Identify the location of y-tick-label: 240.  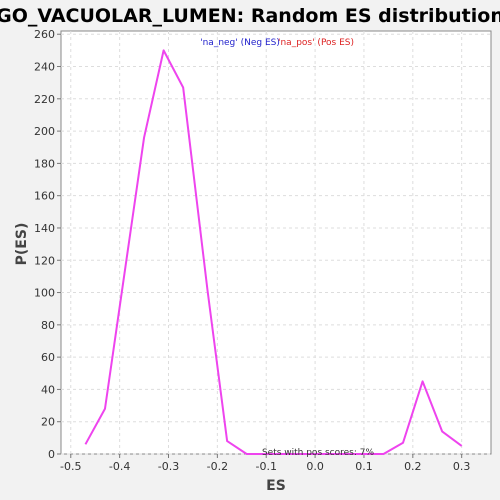
(44, 67).